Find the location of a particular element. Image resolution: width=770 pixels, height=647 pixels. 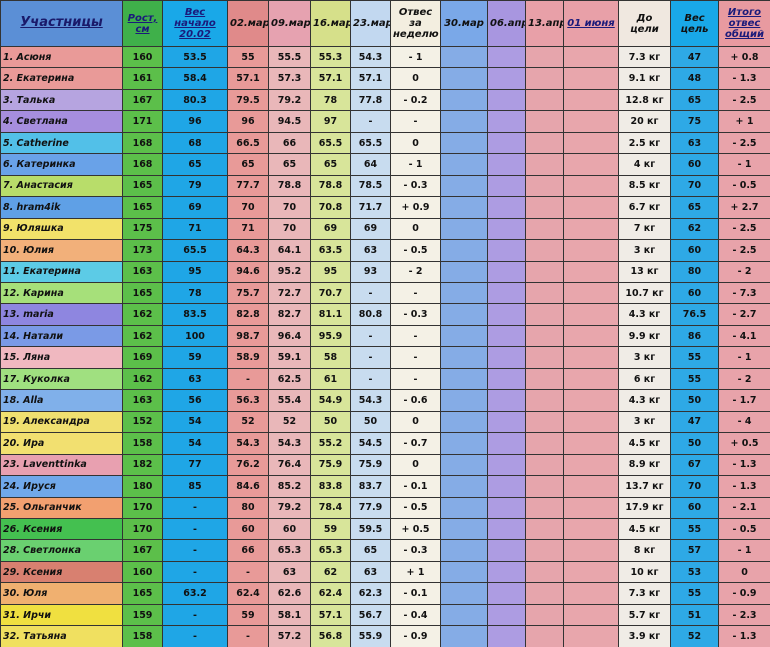

cell: 70 is located at coordinates (694, 486).